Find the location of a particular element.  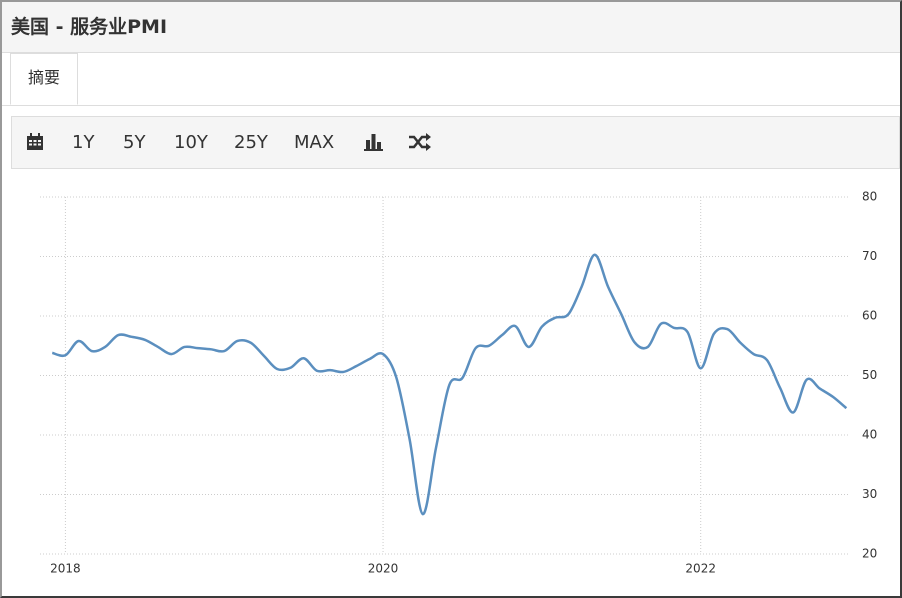

toolbar: 1Y 5Y 10Y 25Y MAX is located at coordinates (455, 142).